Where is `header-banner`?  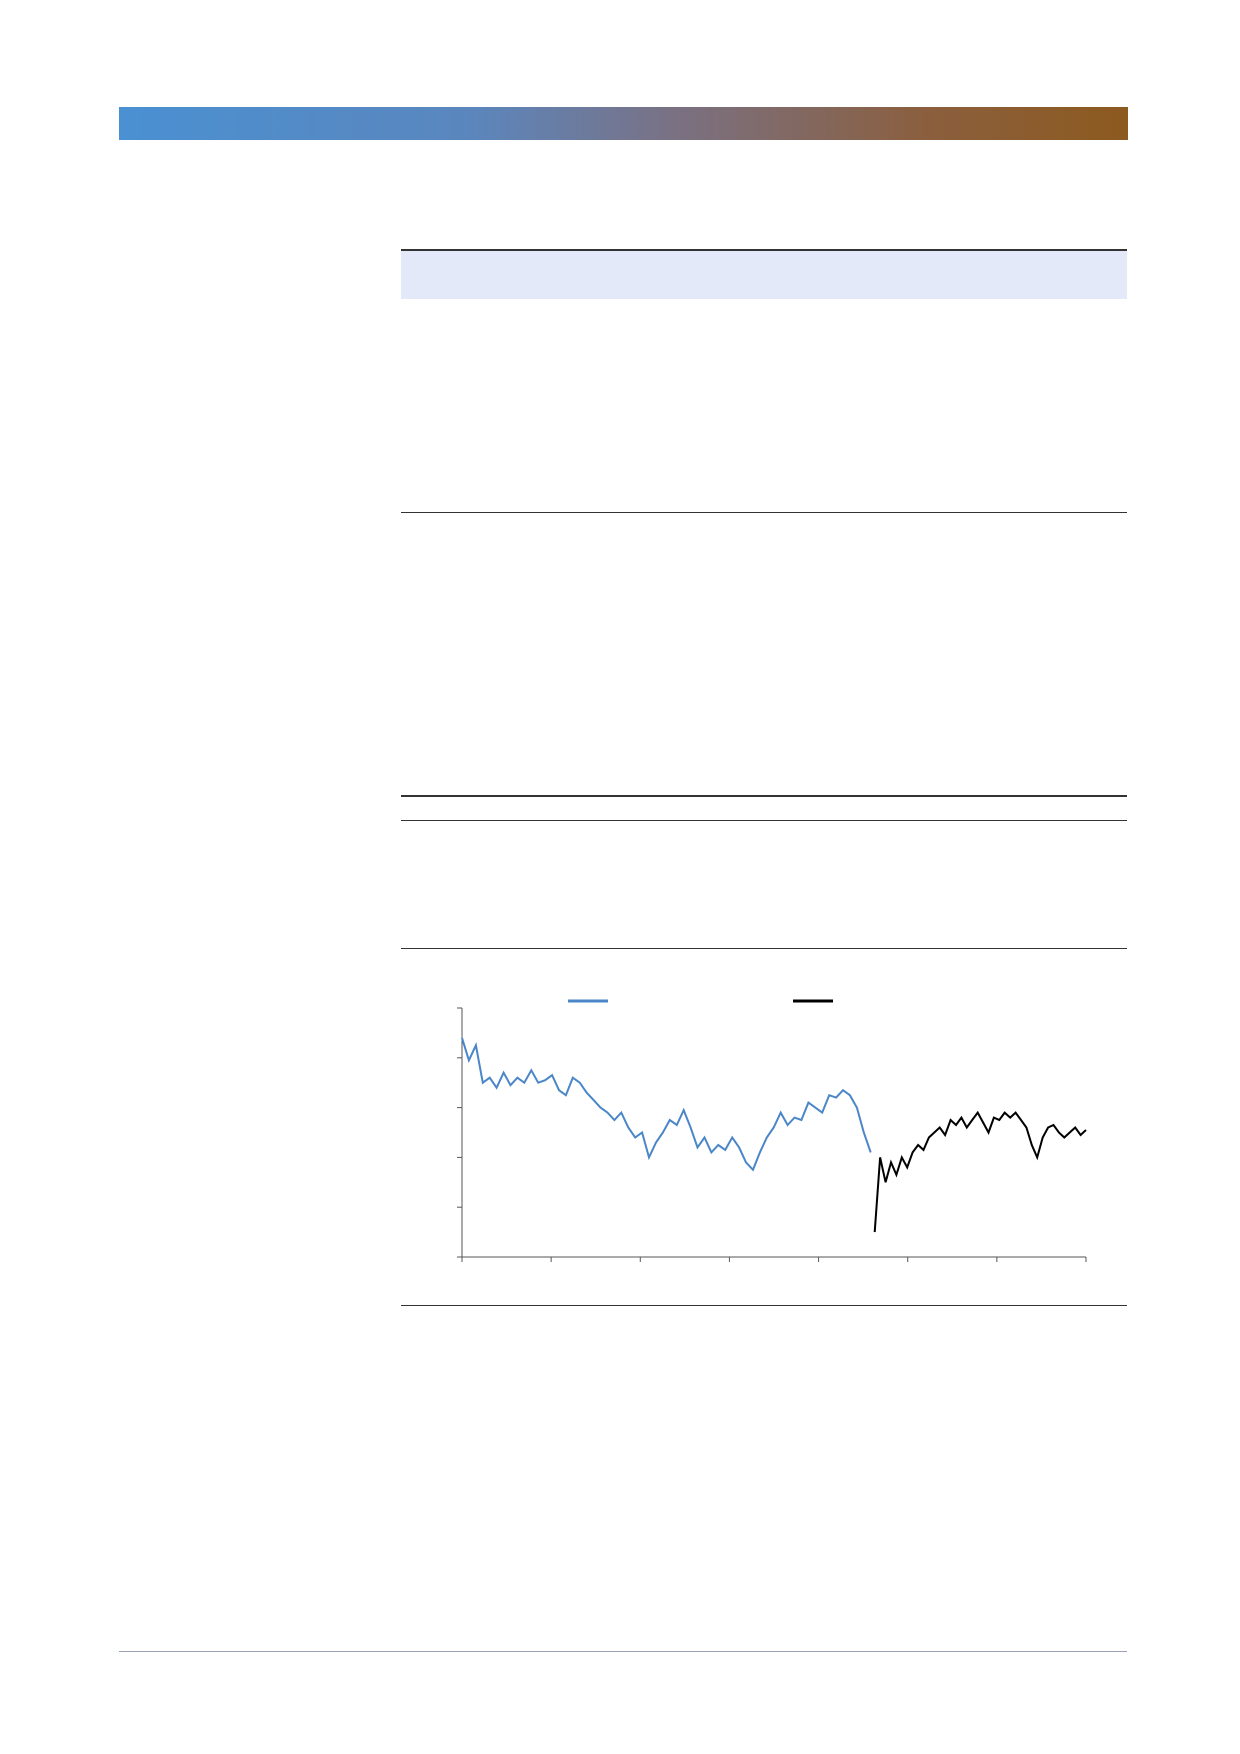
header-banner is located at coordinates (623, 123).